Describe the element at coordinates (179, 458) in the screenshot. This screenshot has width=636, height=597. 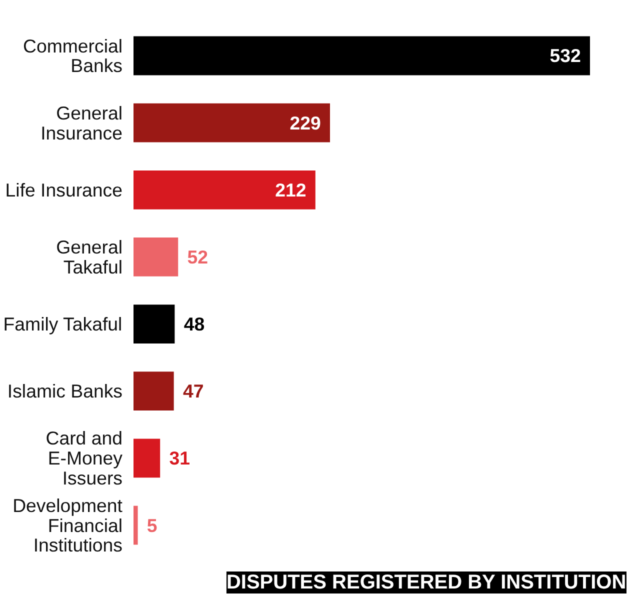
I see `data-label: 31` at that location.